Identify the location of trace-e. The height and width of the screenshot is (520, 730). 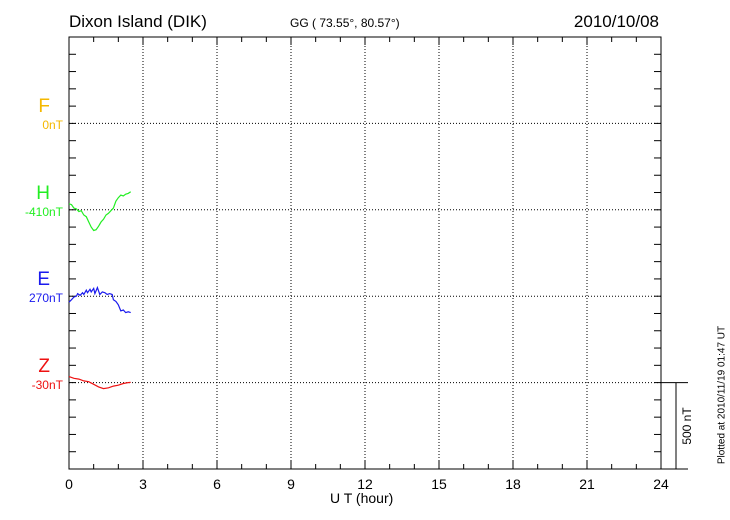
(99, 299).